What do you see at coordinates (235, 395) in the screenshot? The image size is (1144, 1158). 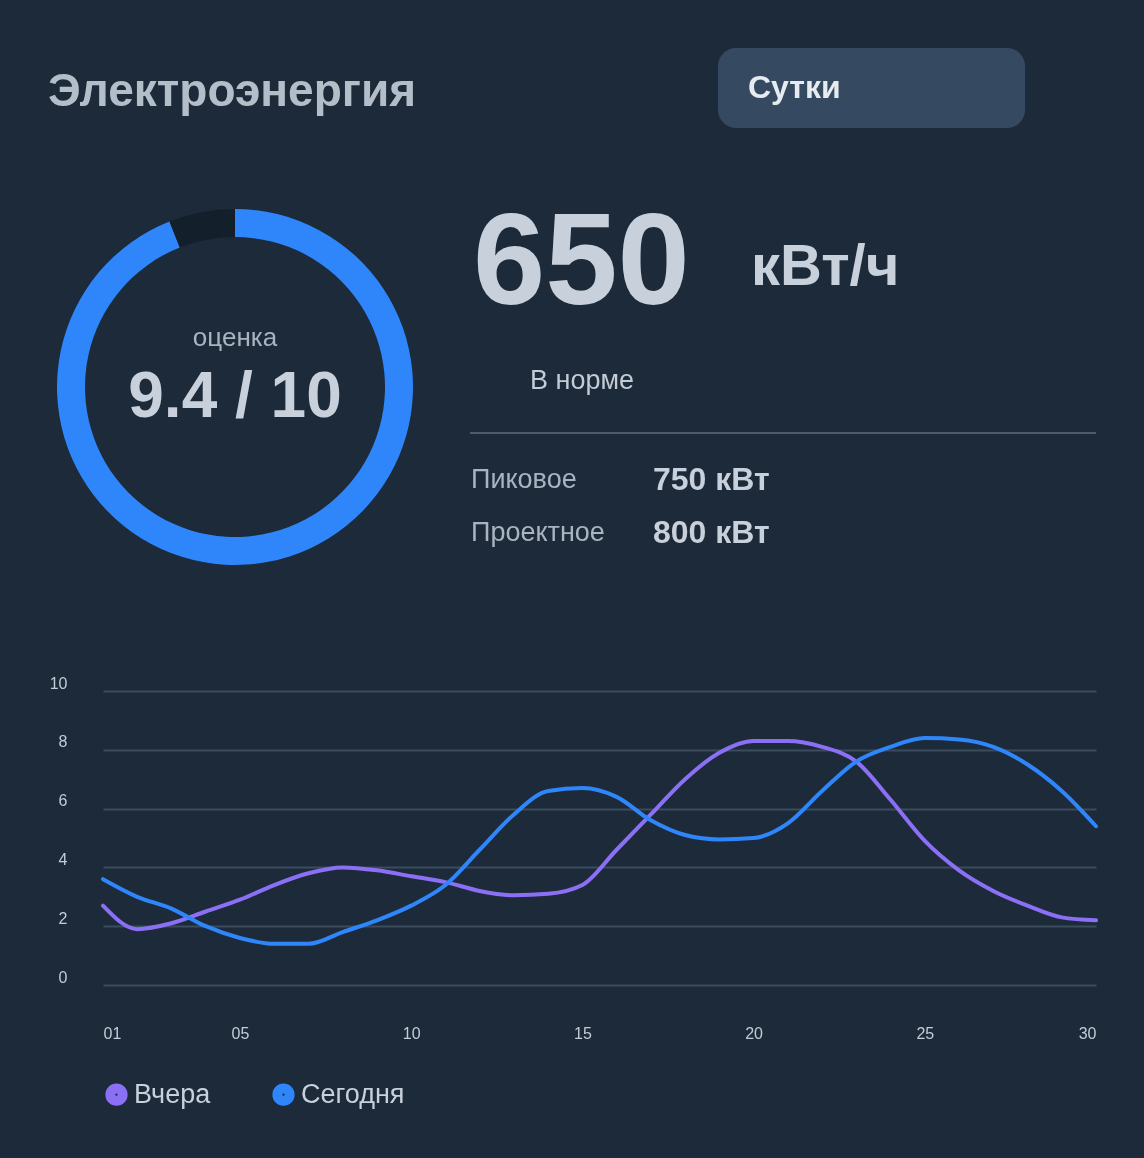 I see `text: 9.4 / 10` at bounding box center [235, 395].